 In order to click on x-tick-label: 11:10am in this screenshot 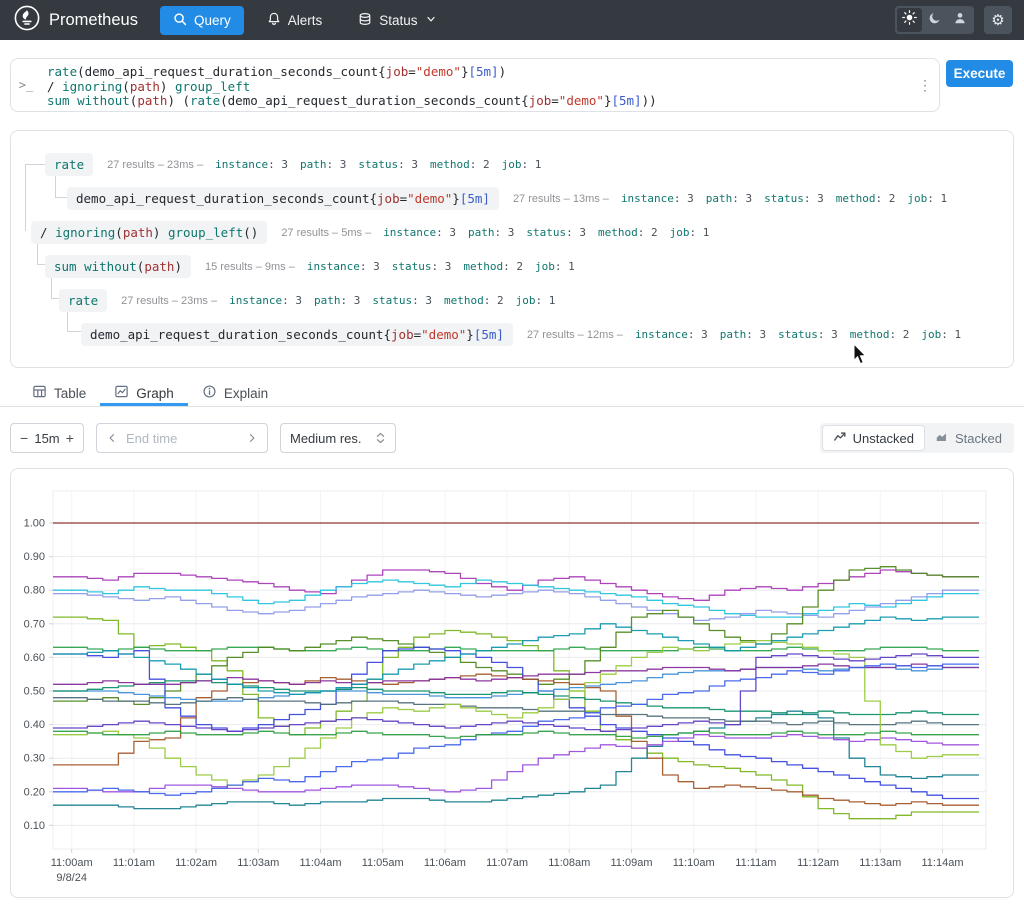, I will do `click(694, 863)`.